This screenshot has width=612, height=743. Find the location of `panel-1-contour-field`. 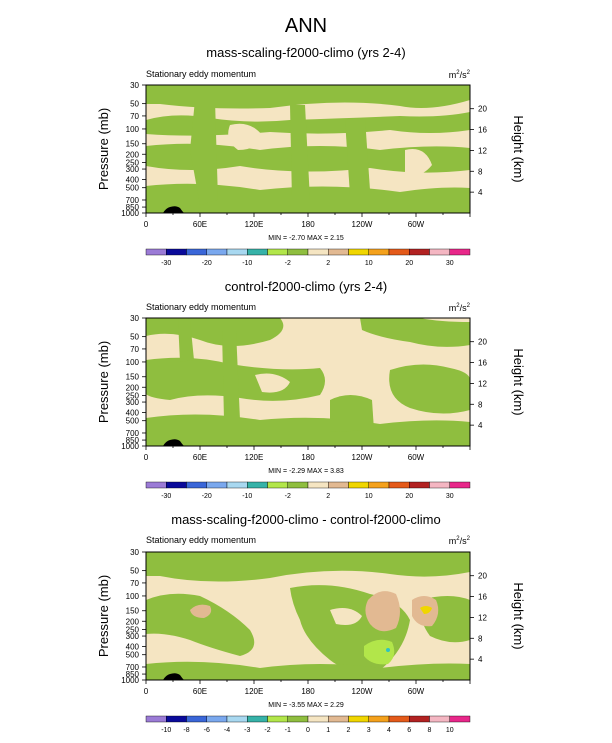

panel-1-contour-field is located at coordinates (308, 149).